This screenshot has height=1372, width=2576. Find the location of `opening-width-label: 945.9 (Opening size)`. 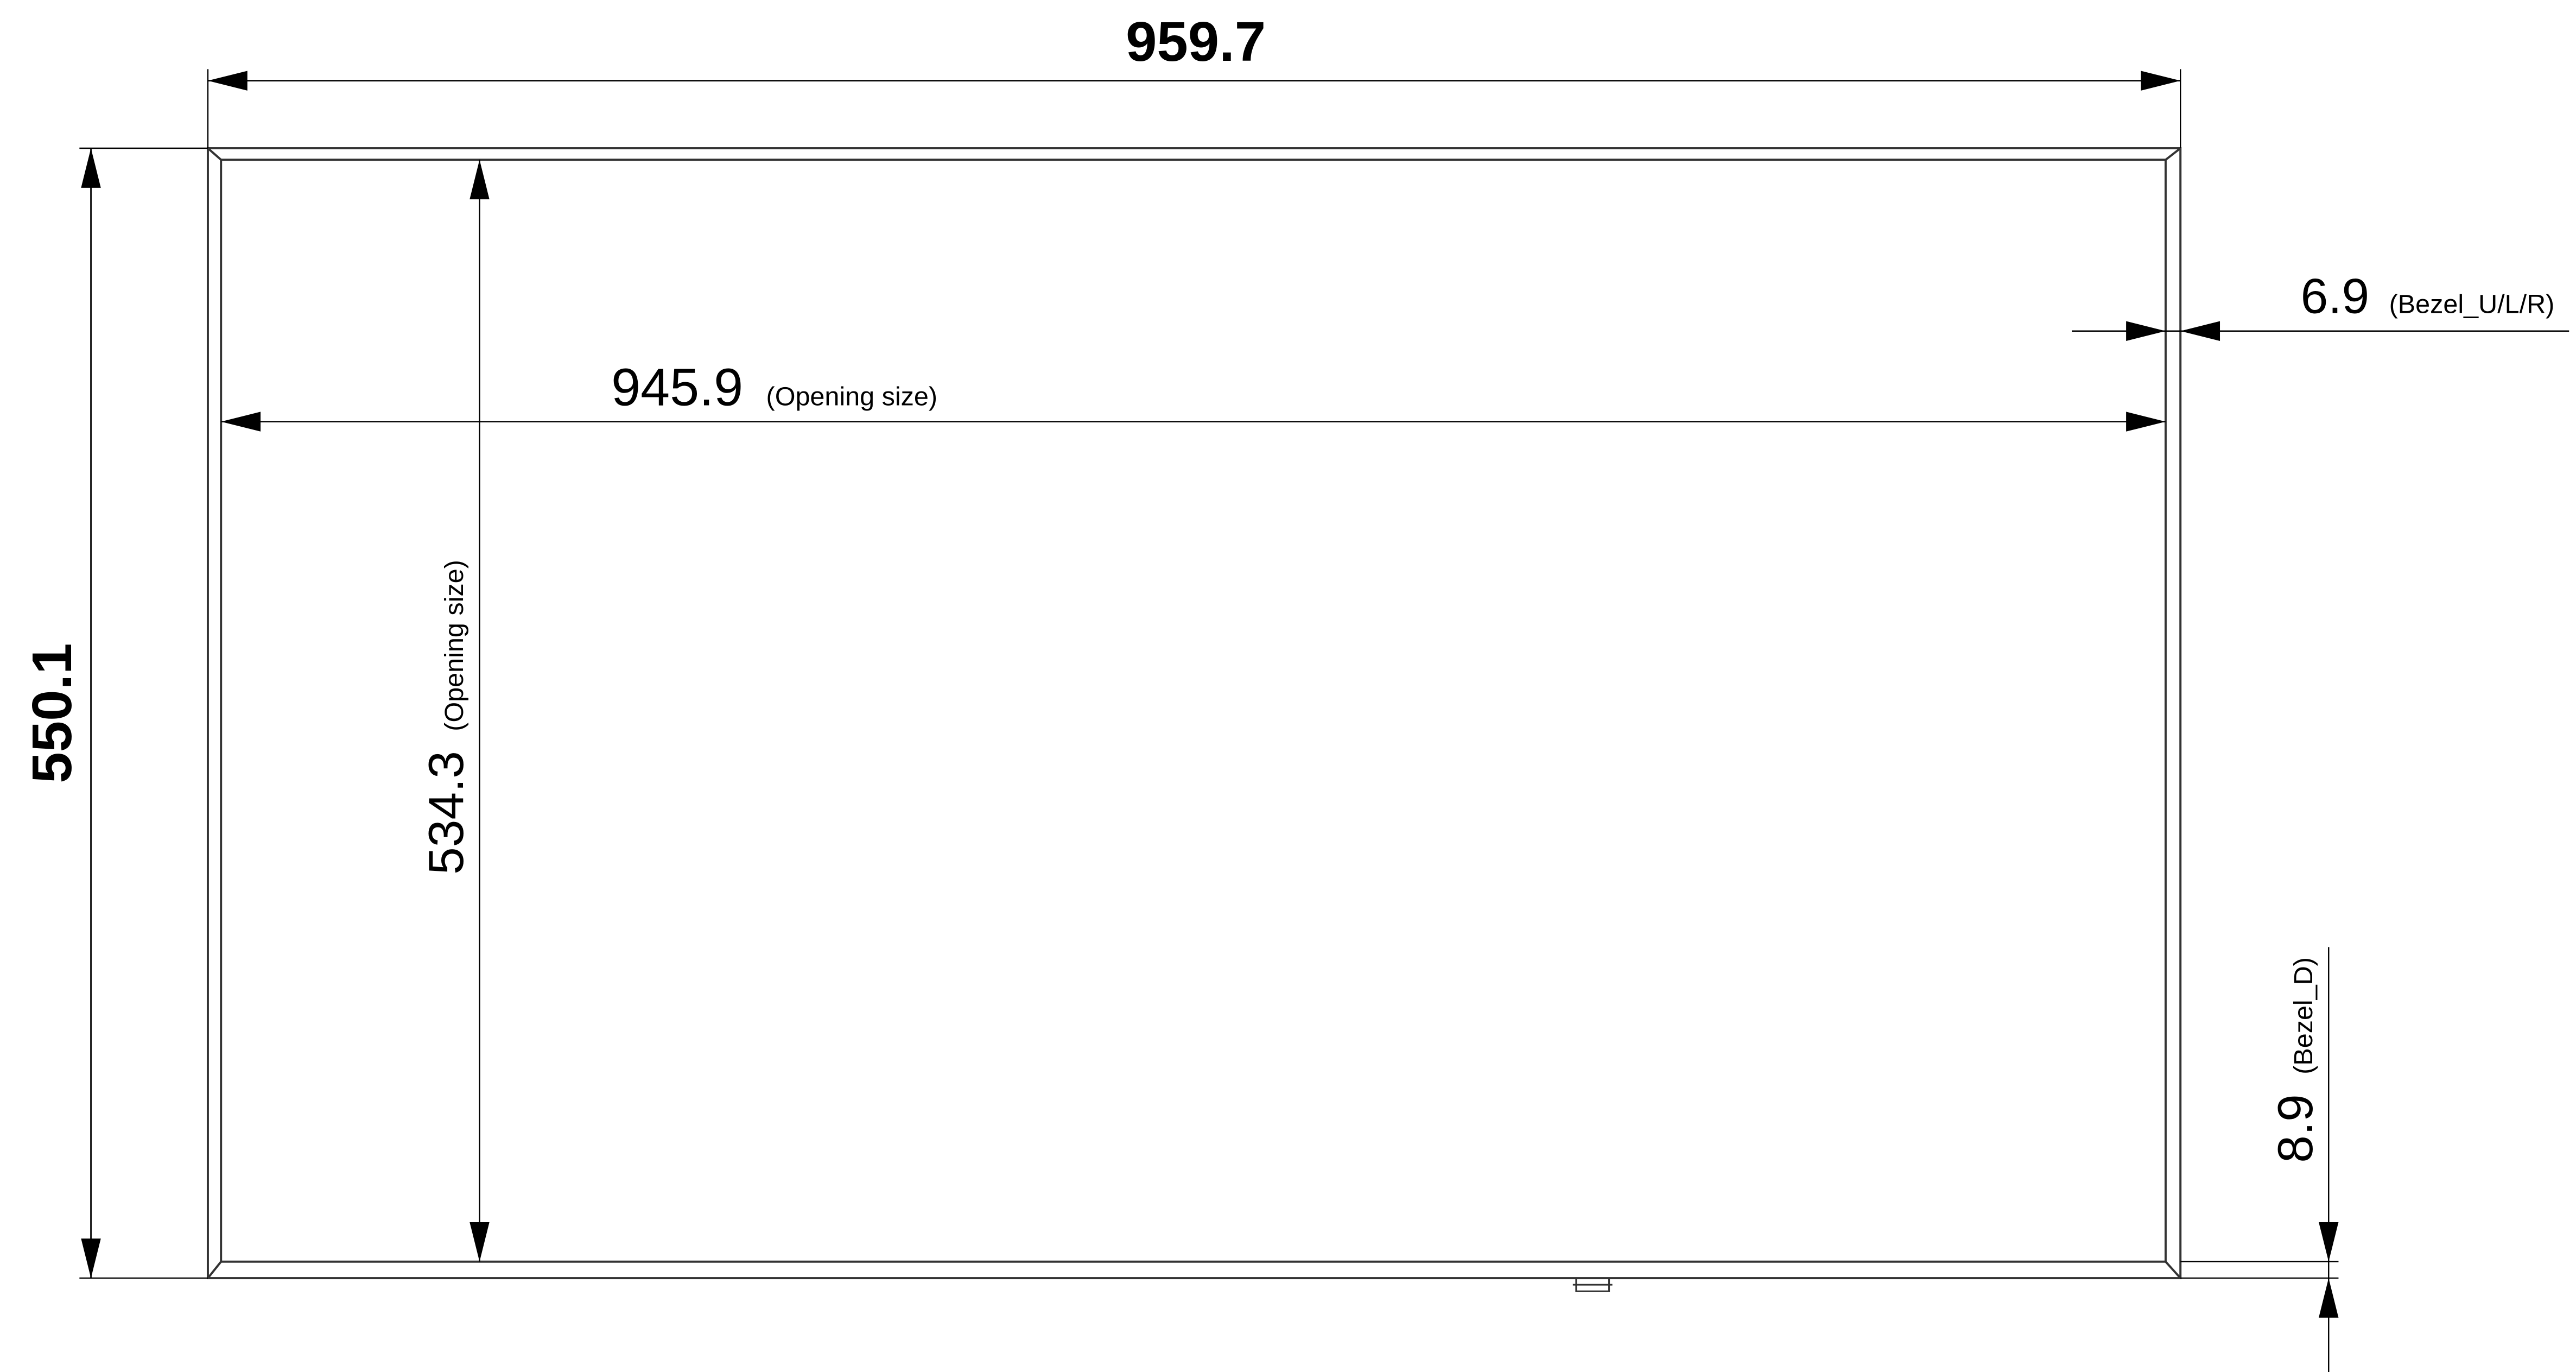

opening-width-label: 945.9 (Opening size) is located at coordinates (774, 386).